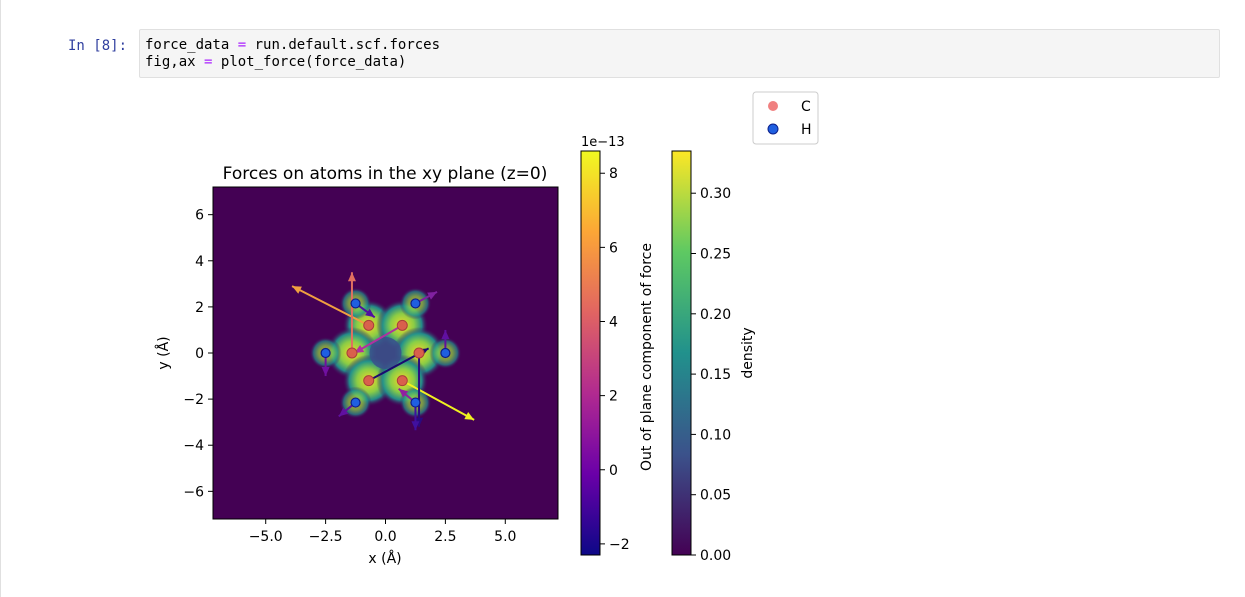 The width and height of the screenshot is (1245, 597). What do you see at coordinates (193, 400) in the screenshot?
I see `y-tick-label: −2` at bounding box center [193, 400].